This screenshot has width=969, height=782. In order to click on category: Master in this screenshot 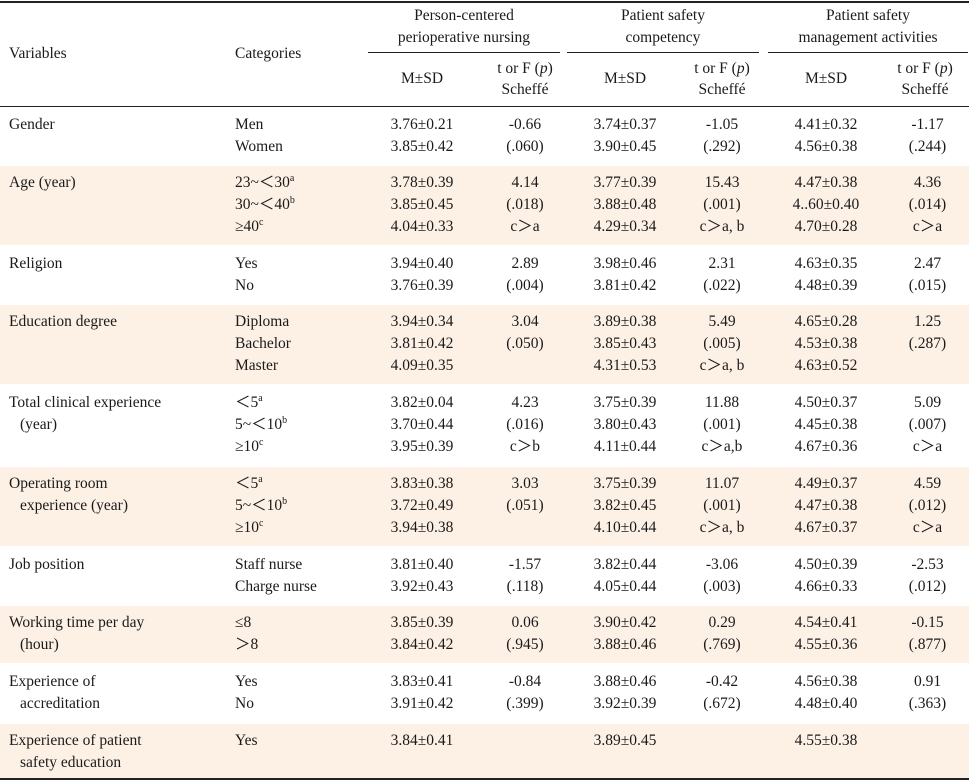, I will do `click(256, 366)`.